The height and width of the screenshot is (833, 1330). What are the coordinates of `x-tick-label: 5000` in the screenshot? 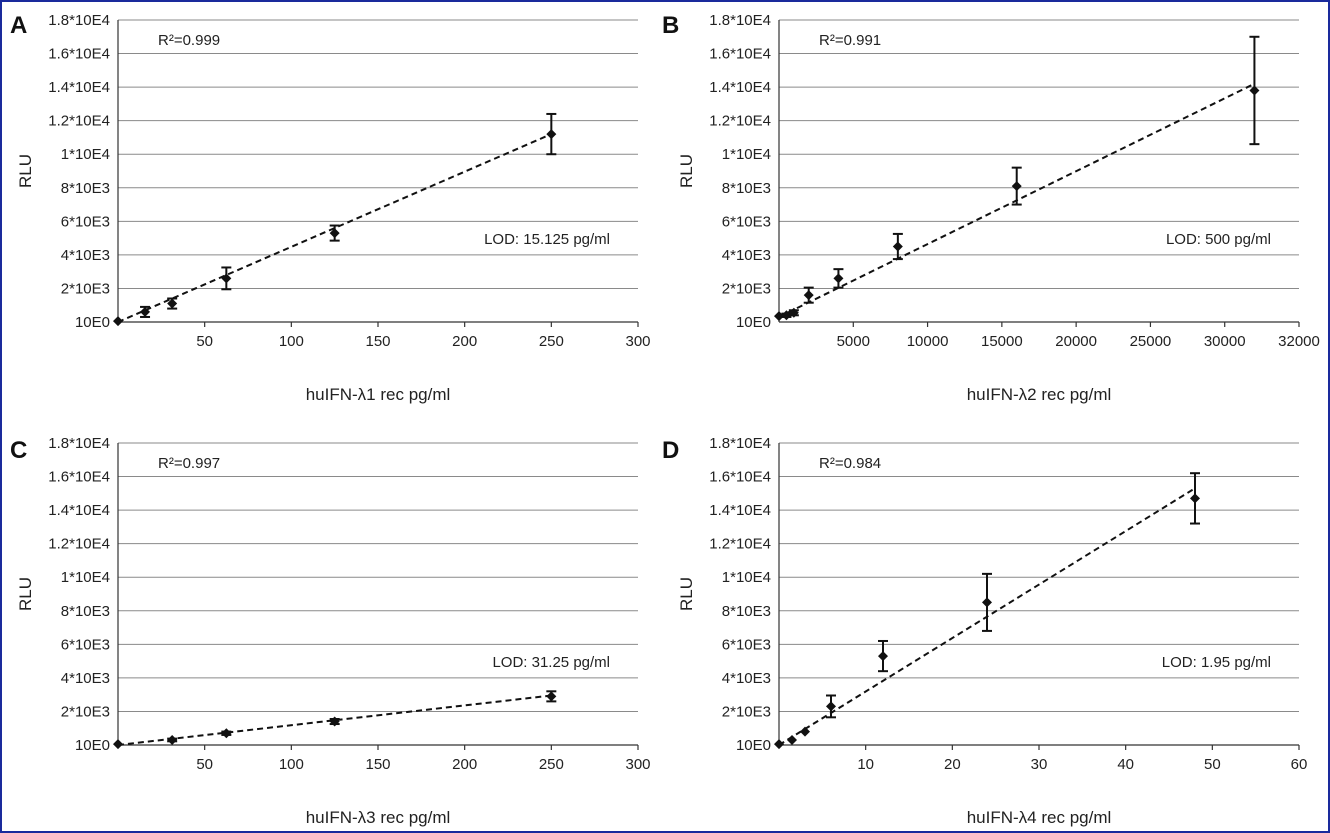 It's located at (853, 341).